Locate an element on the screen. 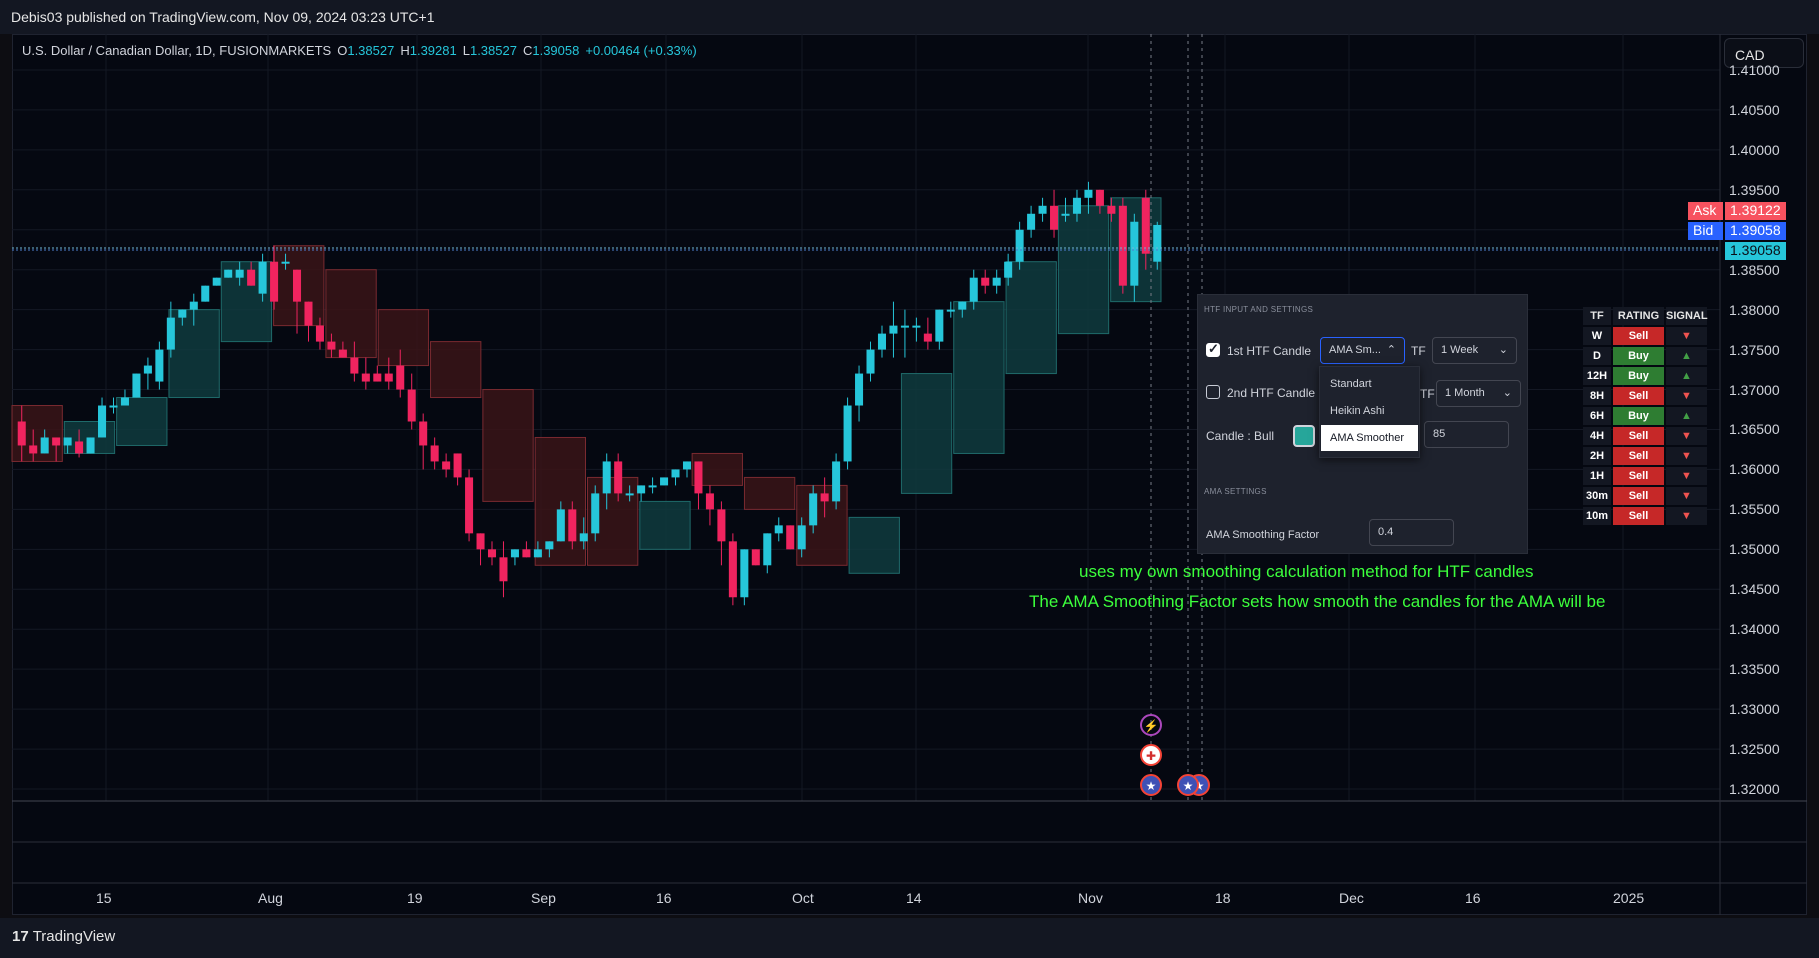  price-tick-label: 1.38500 is located at coordinates (1754, 269).